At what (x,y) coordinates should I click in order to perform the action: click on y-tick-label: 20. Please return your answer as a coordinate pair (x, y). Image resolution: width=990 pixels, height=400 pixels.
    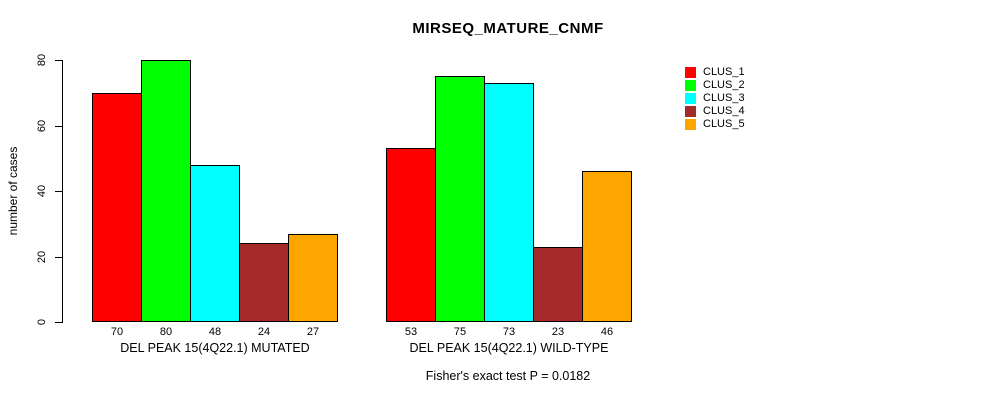
    Looking at the image, I should click on (42, 257).